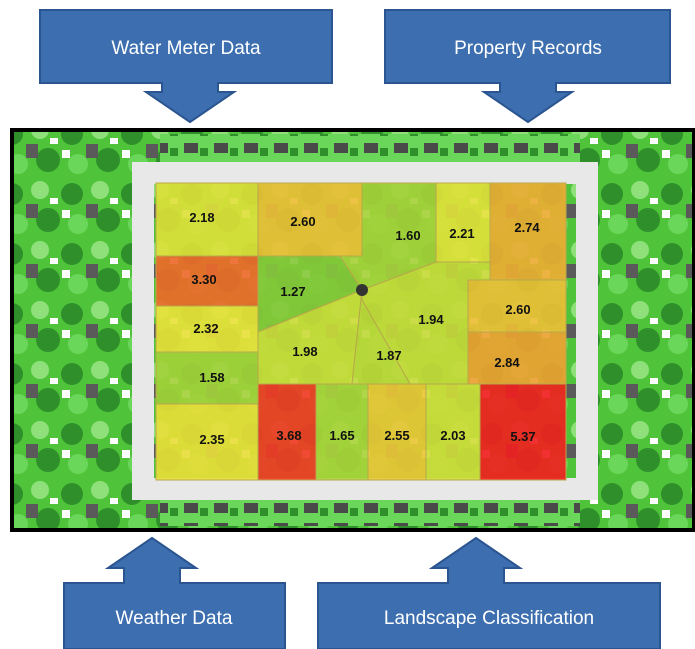 Image resolution: width=695 pixels, height=649 pixels. I want to click on road-west, so click(143, 331).